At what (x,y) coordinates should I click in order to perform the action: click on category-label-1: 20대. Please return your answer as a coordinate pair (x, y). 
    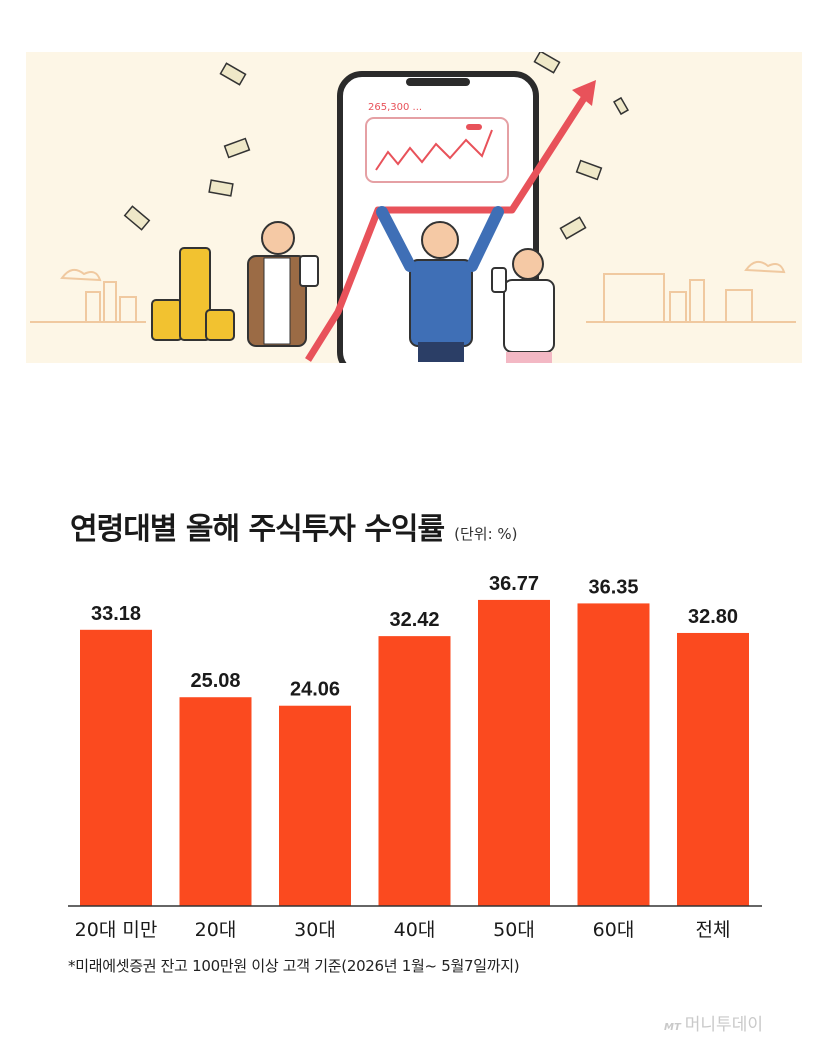
    Looking at the image, I should click on (216, 930).